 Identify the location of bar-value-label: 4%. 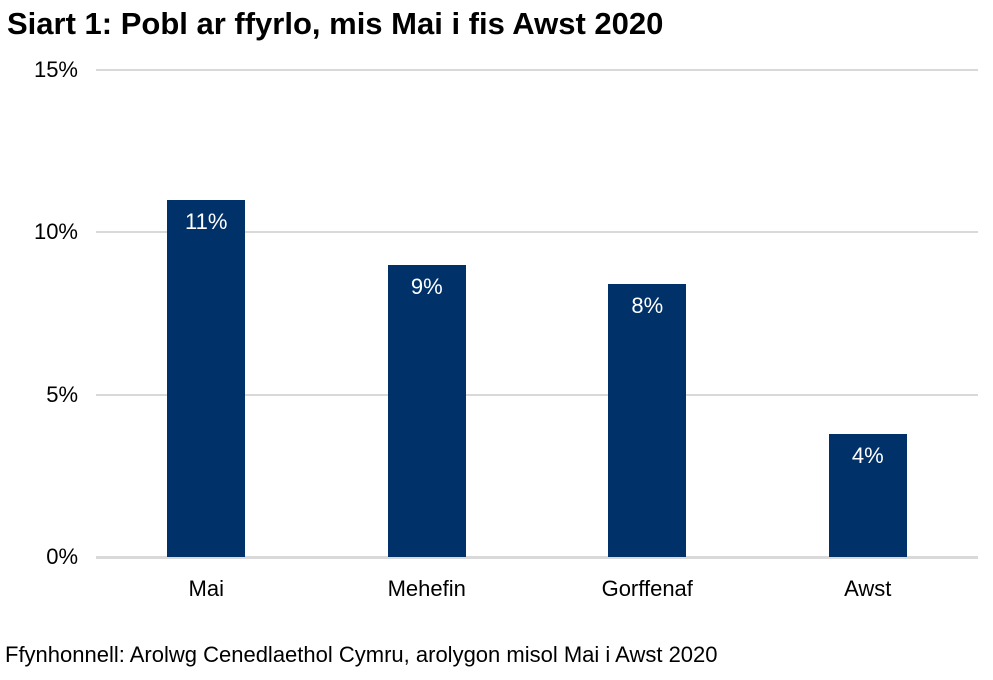
(867, 455).